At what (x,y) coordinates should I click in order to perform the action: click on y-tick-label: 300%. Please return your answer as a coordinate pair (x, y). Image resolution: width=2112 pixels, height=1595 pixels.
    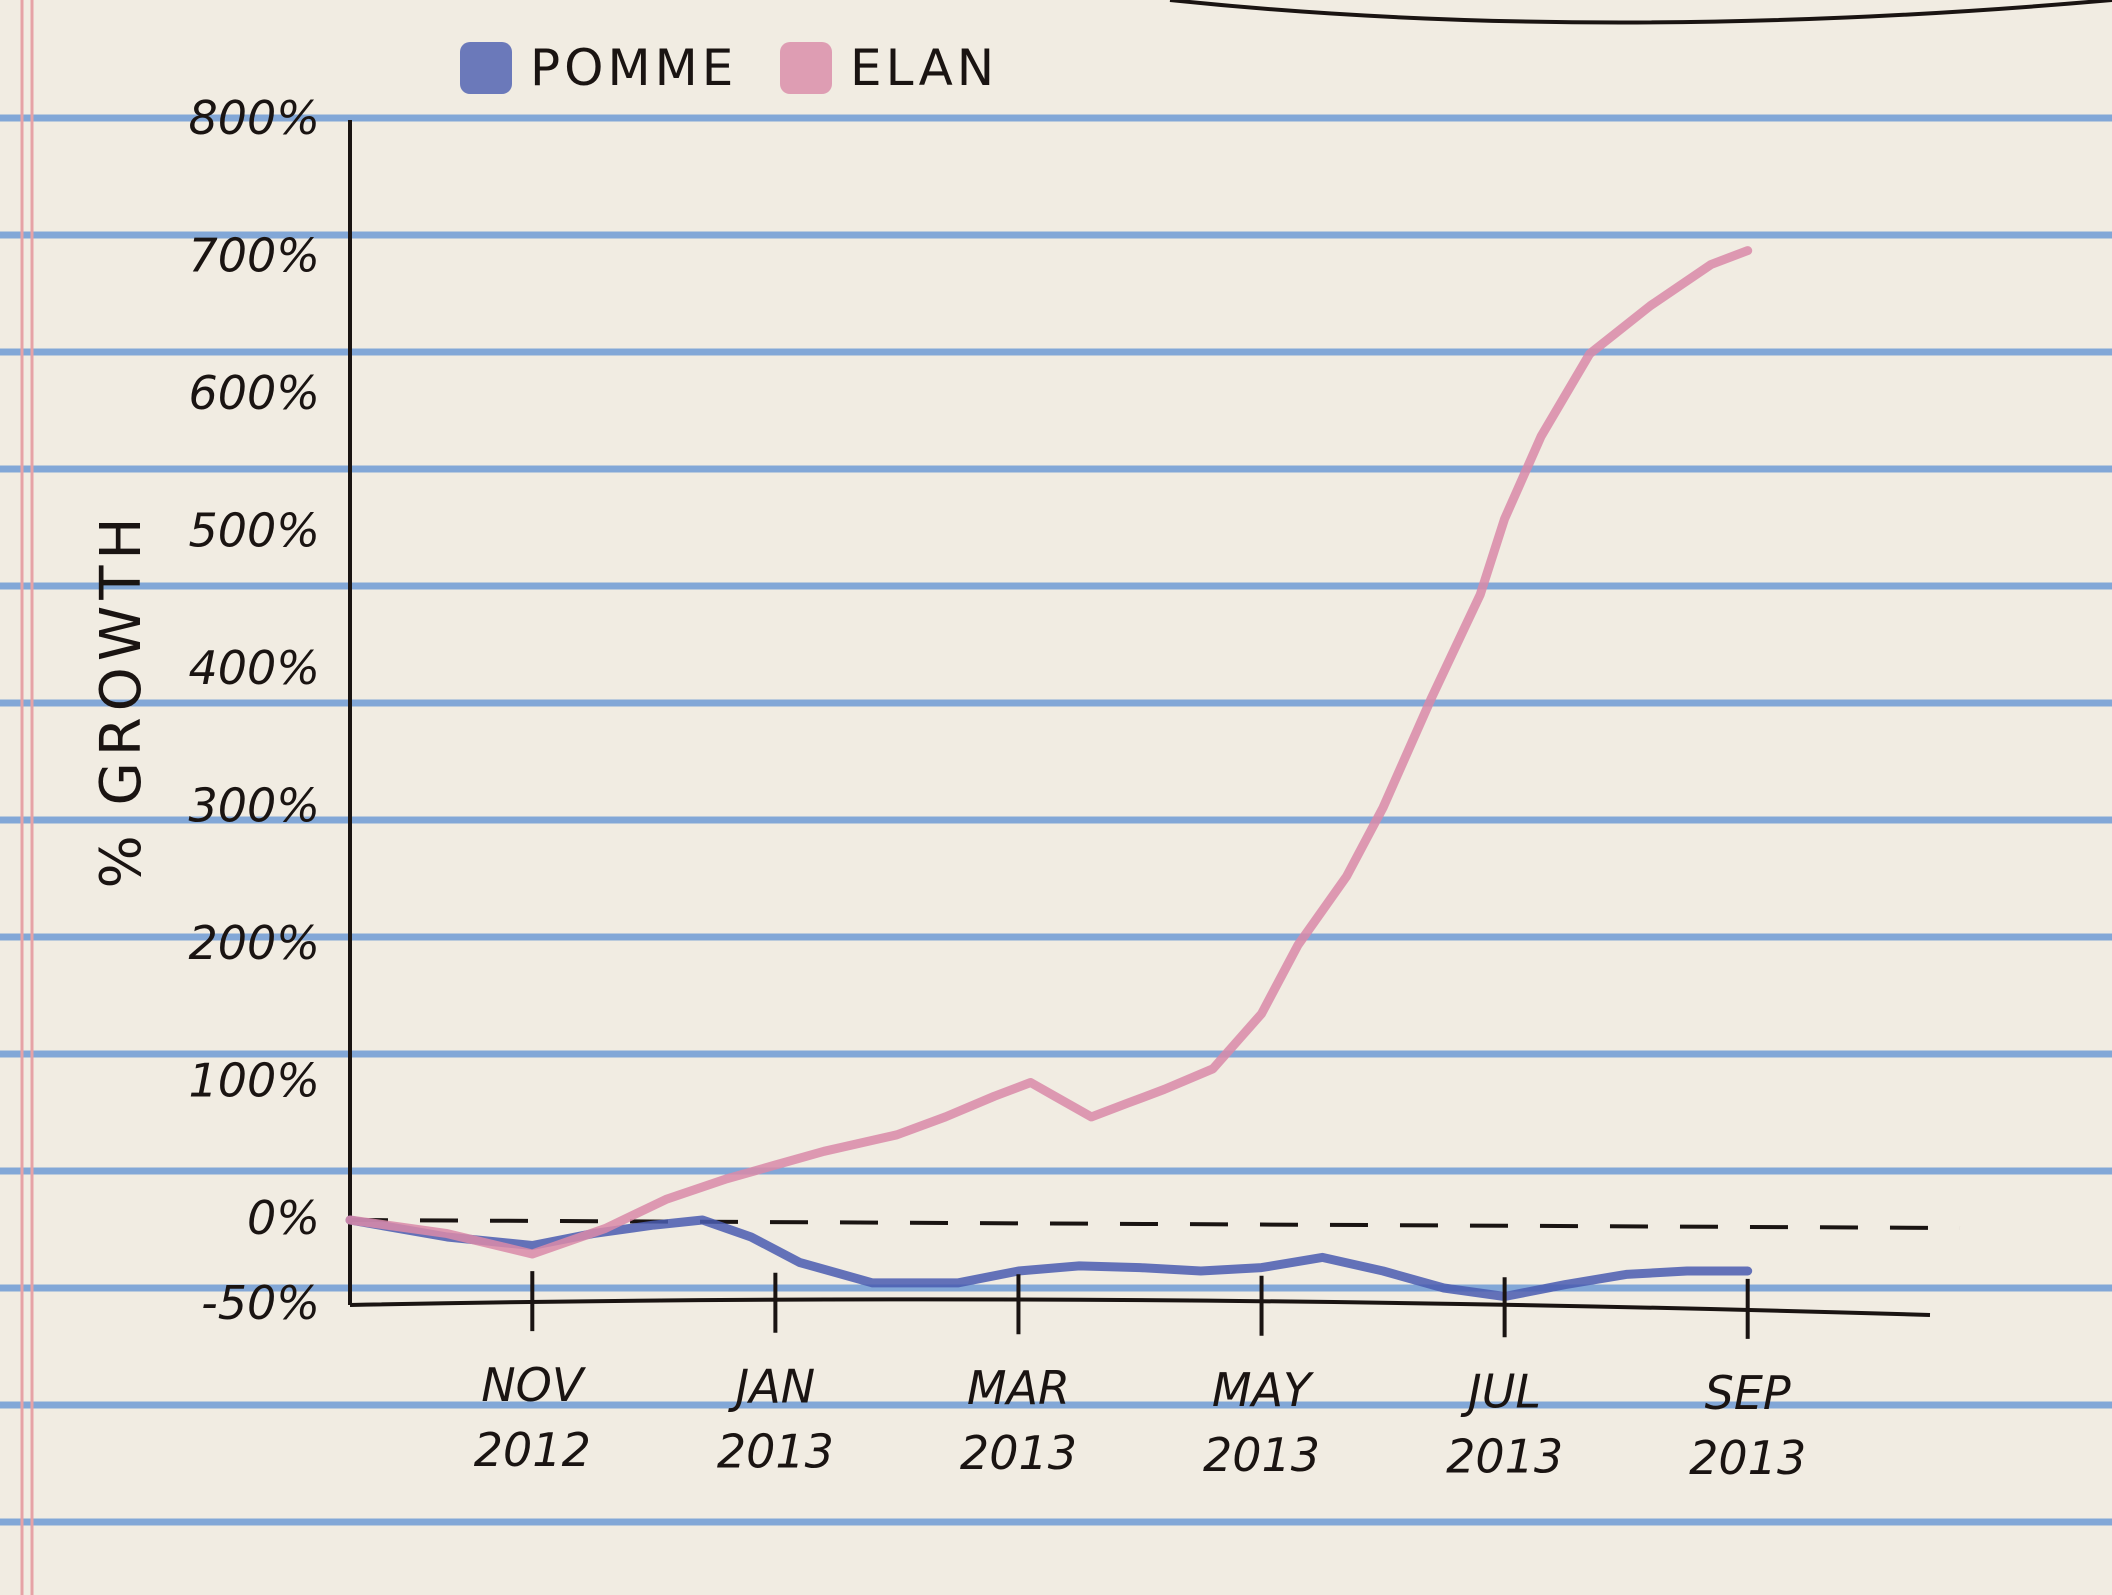
    Looking at the image, I should click on (254, 806).